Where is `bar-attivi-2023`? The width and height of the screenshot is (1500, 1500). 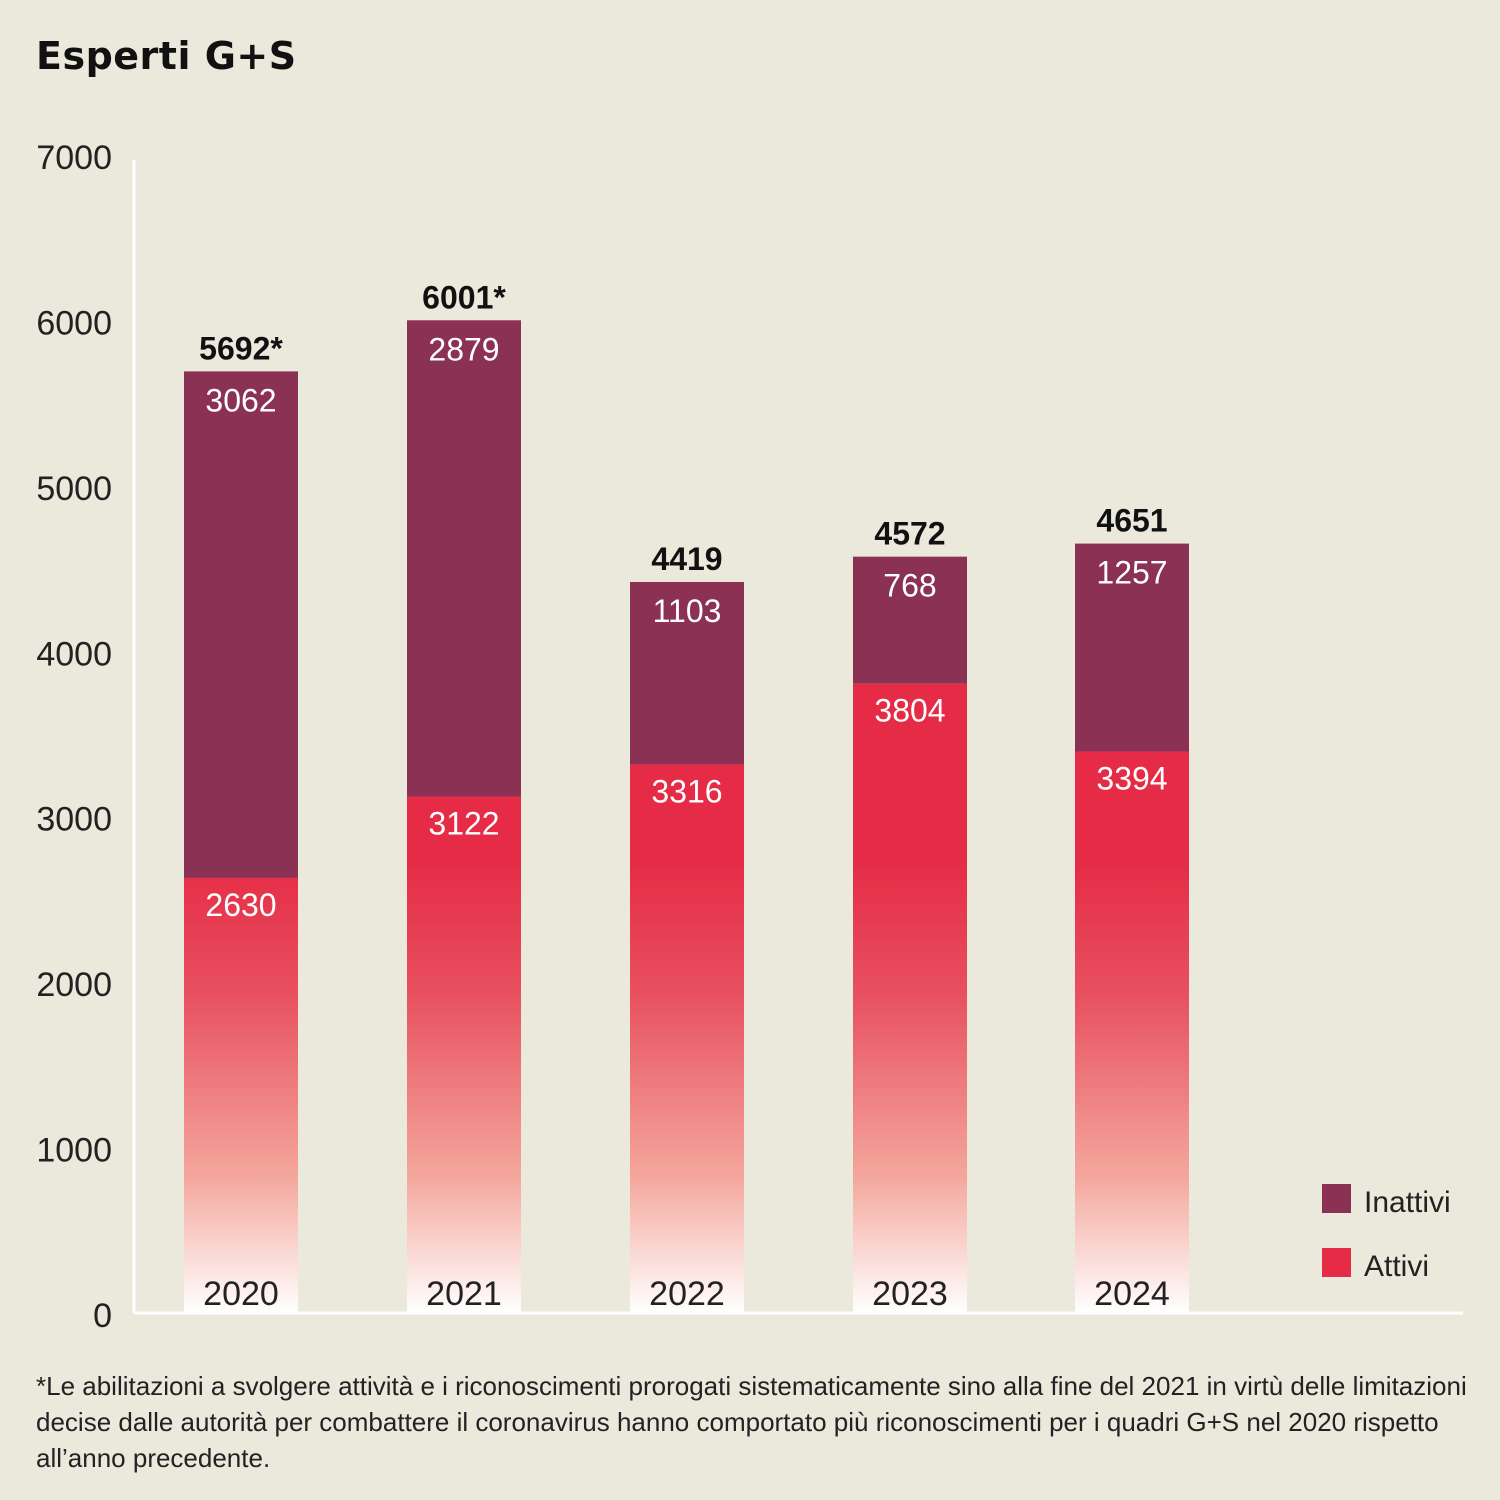
bar-attivi-2023 is located at coordinates (910, 998).